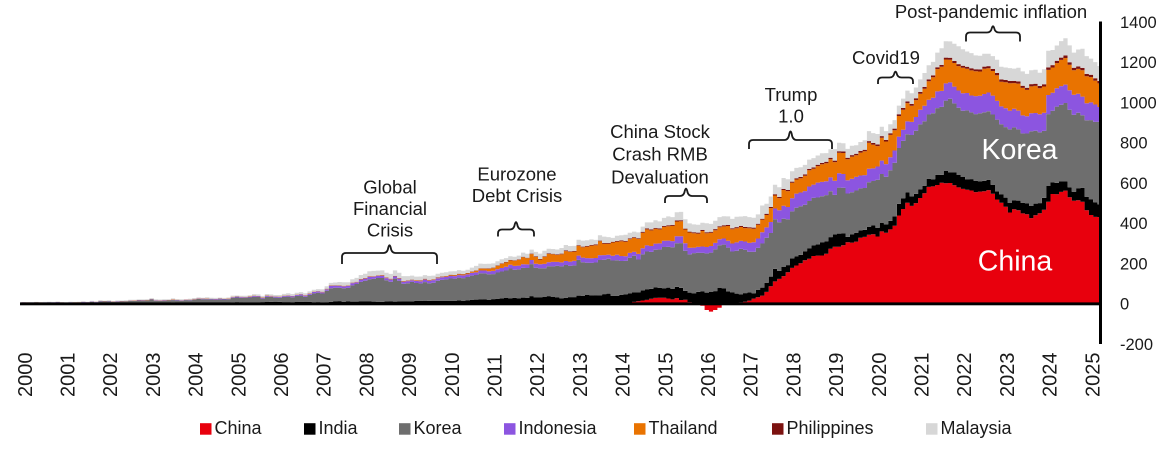  What do you see at coordinates (197, 375) in the screenshot?
I see `svg-text: 2004` at bounding box center [197, 375].